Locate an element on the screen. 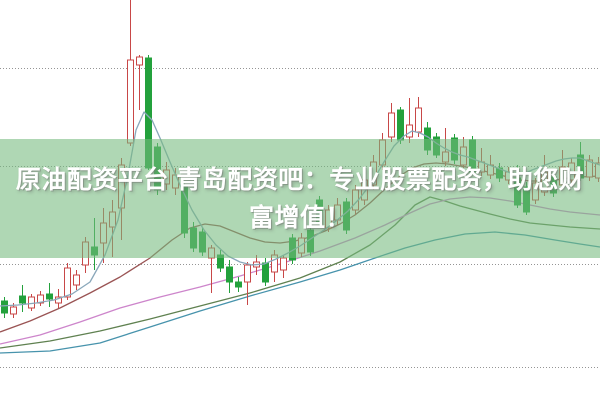 The image size is (600, 401). banner-title-line2: 富增值！ is located at coordinates (299, 217).